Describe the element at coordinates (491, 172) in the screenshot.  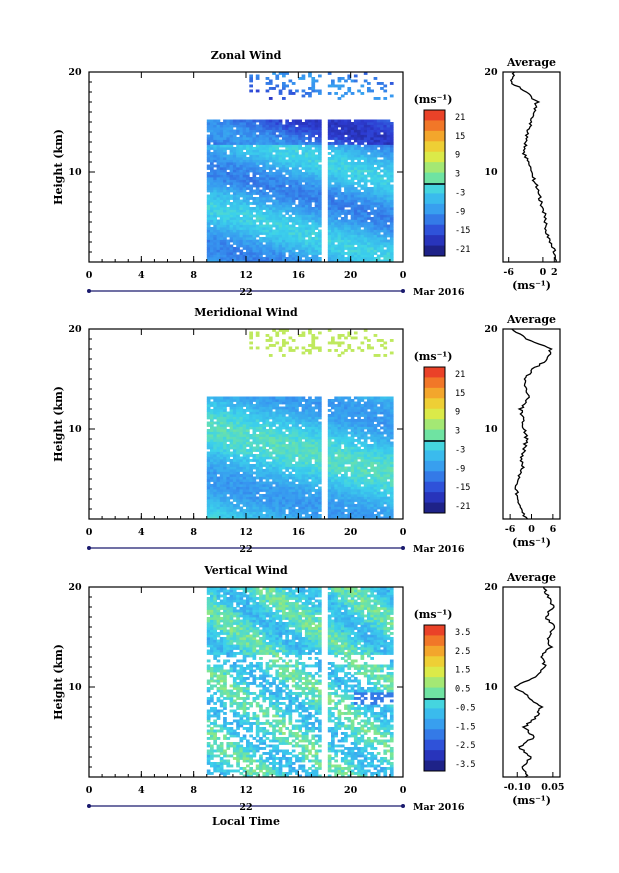
I see `average-y-tick-label: 10` at that location.